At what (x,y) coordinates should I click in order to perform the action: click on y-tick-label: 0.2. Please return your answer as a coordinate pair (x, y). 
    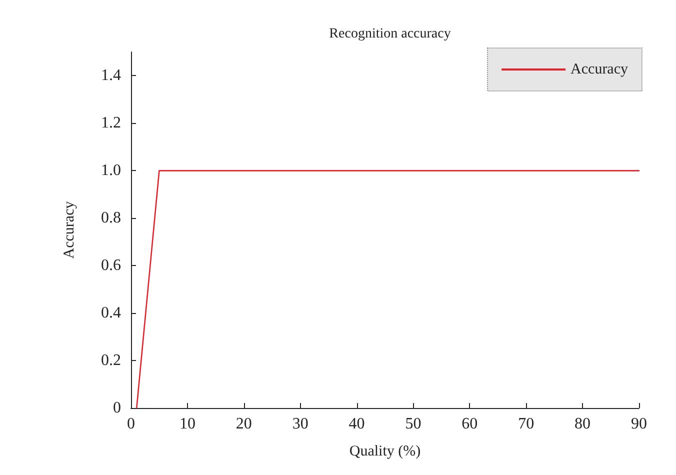
    Looking at the image, I should click on (111, 361).